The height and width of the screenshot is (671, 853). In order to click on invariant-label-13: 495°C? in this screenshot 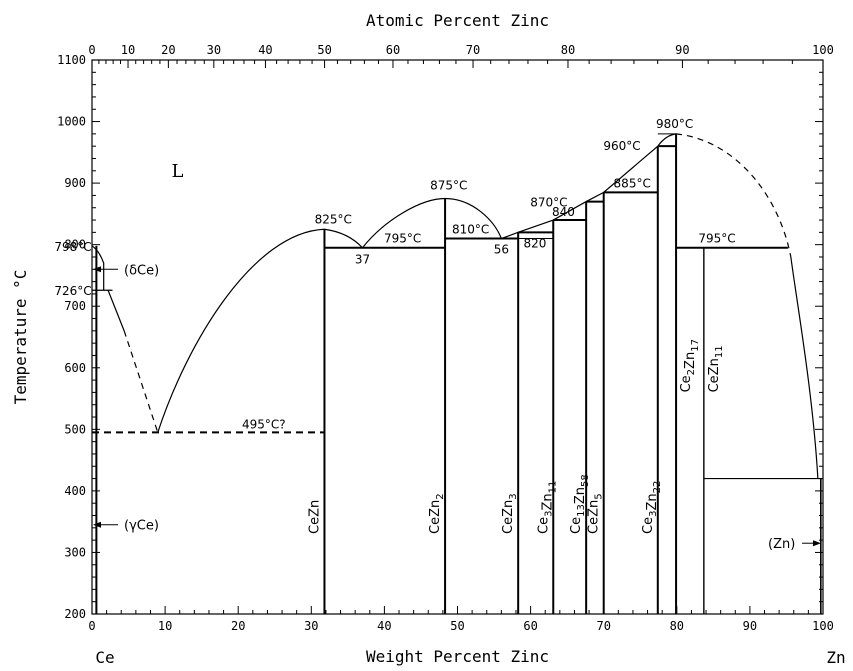, I will do `click(264, 424)`.